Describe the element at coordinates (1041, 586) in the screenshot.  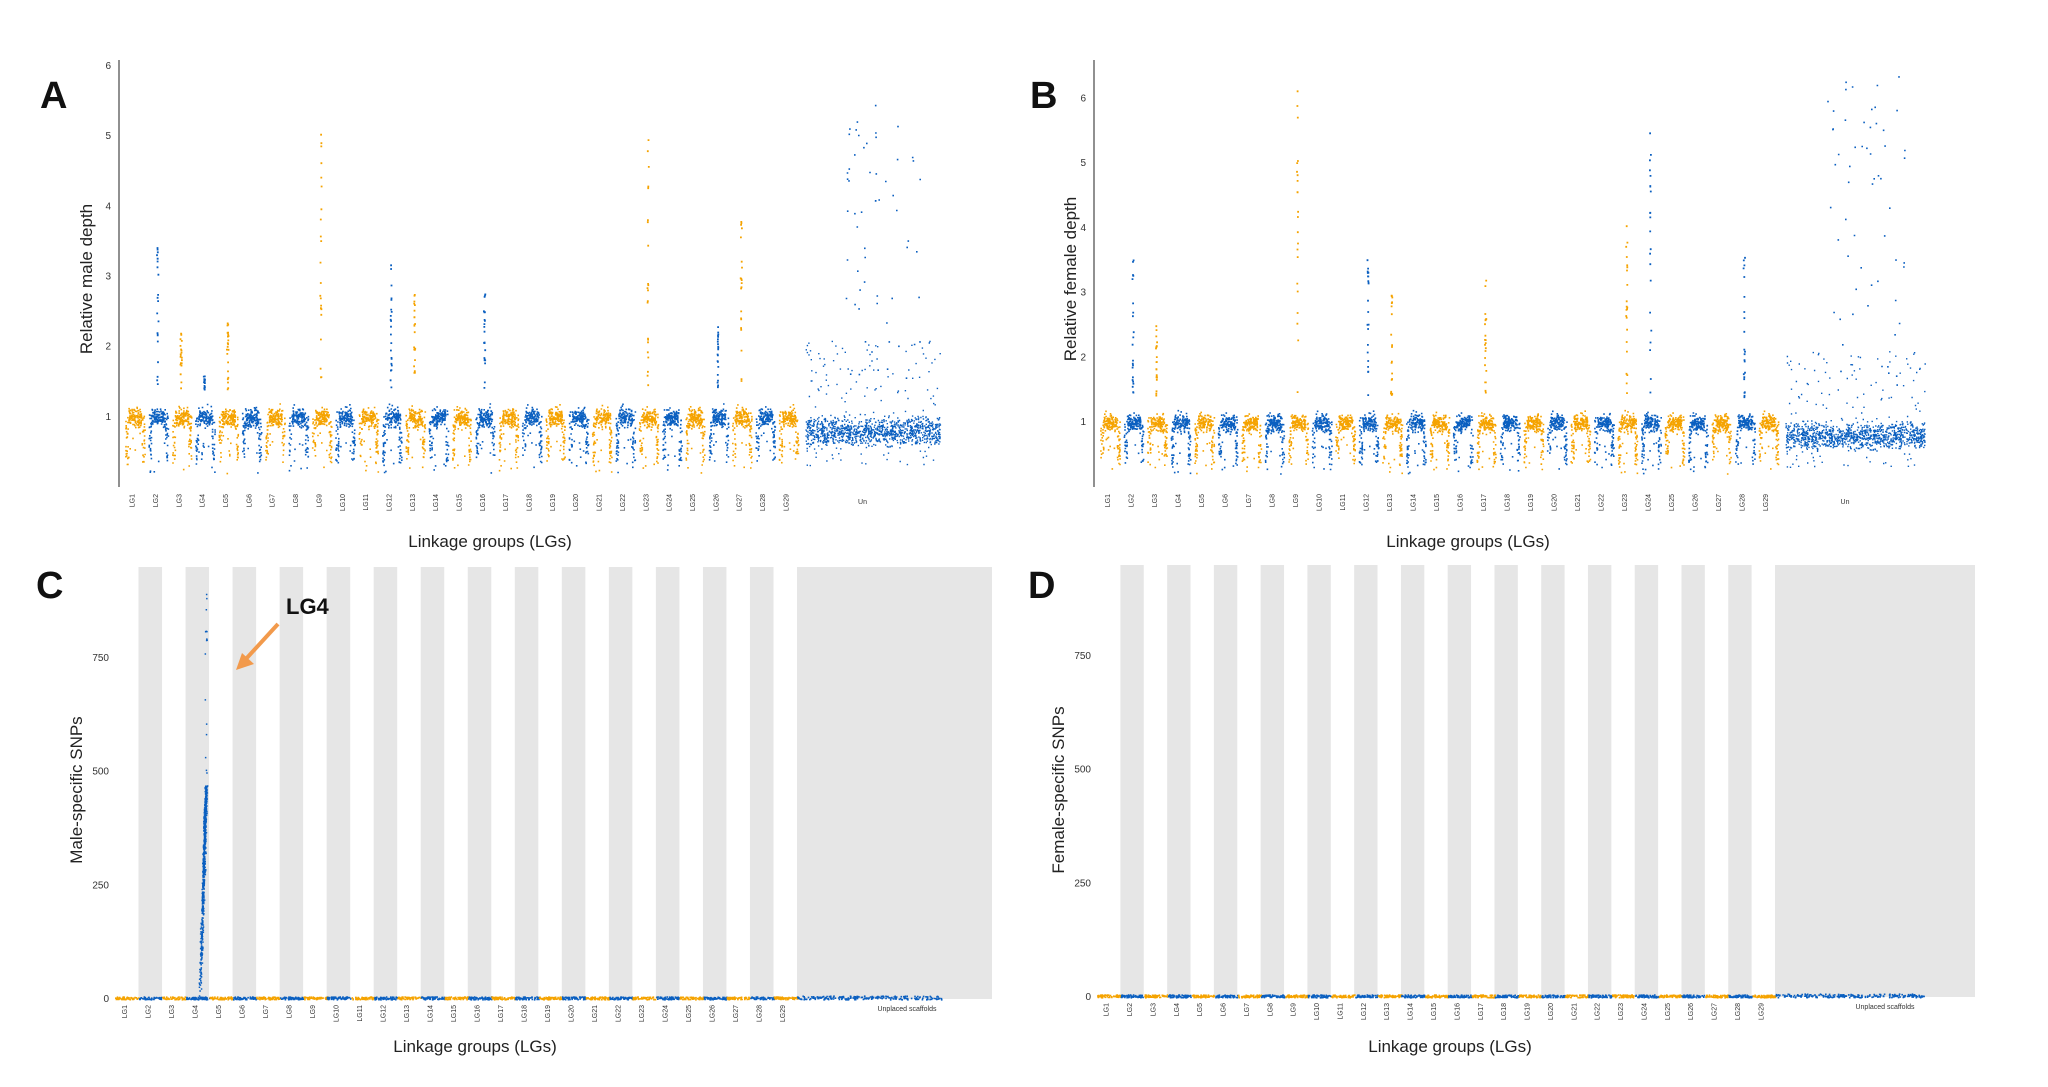
I see `panel-letter-d: D` at that location.